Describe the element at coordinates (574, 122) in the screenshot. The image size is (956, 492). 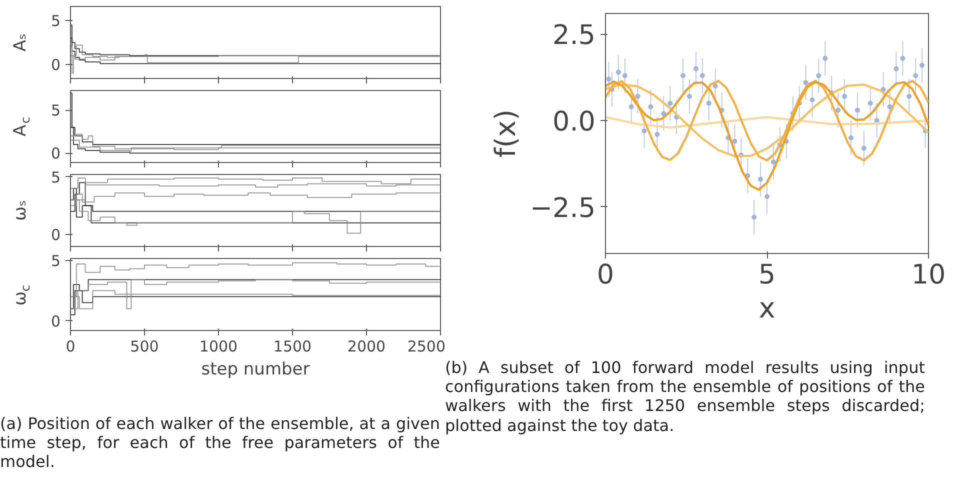
I see `y-tick-label: 0.0` at that location.